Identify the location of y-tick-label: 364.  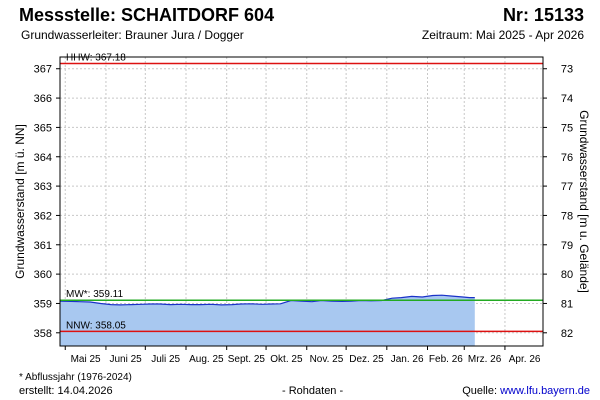
(43, 158).